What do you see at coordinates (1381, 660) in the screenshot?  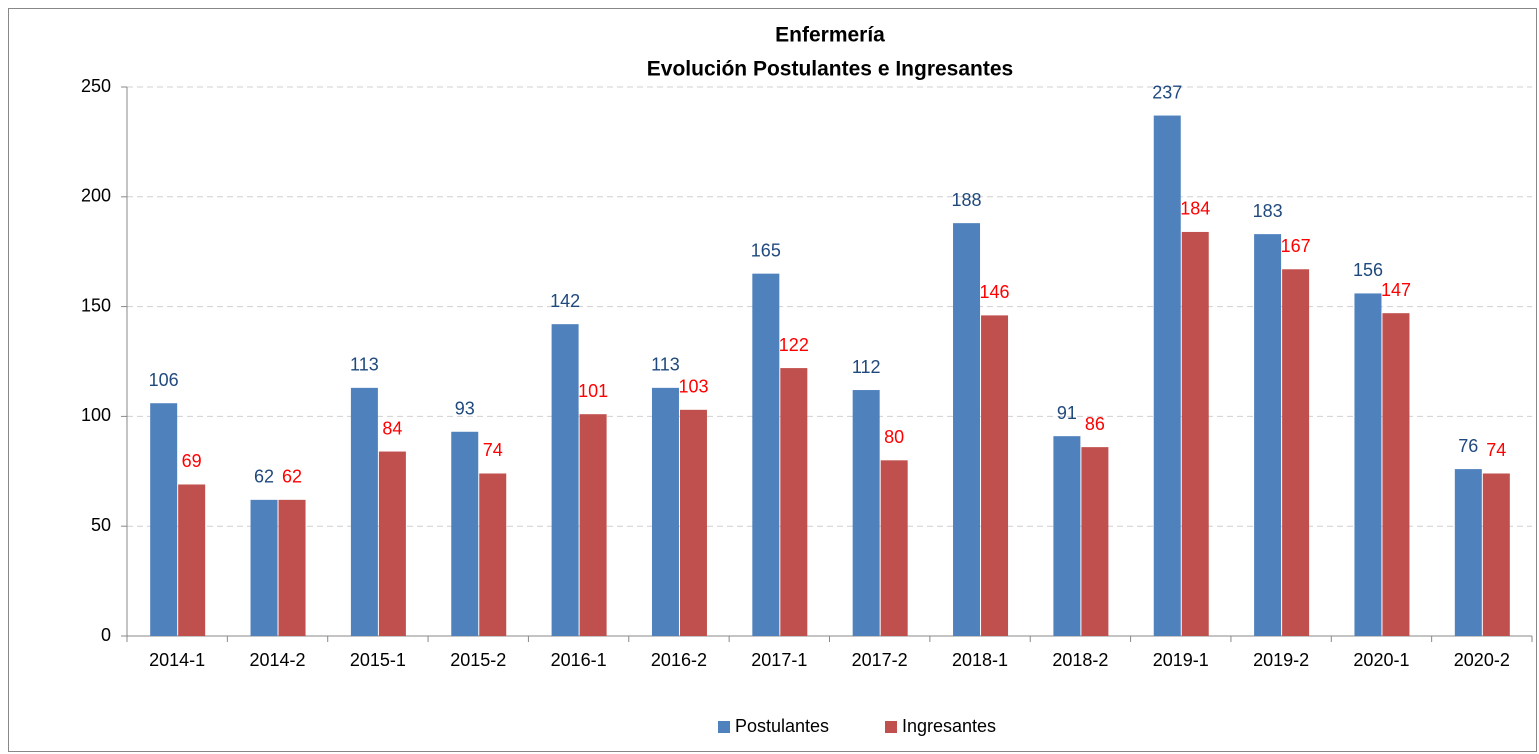 I see `x-tick-label: 2020-1` at bounding box center [1381, 660].